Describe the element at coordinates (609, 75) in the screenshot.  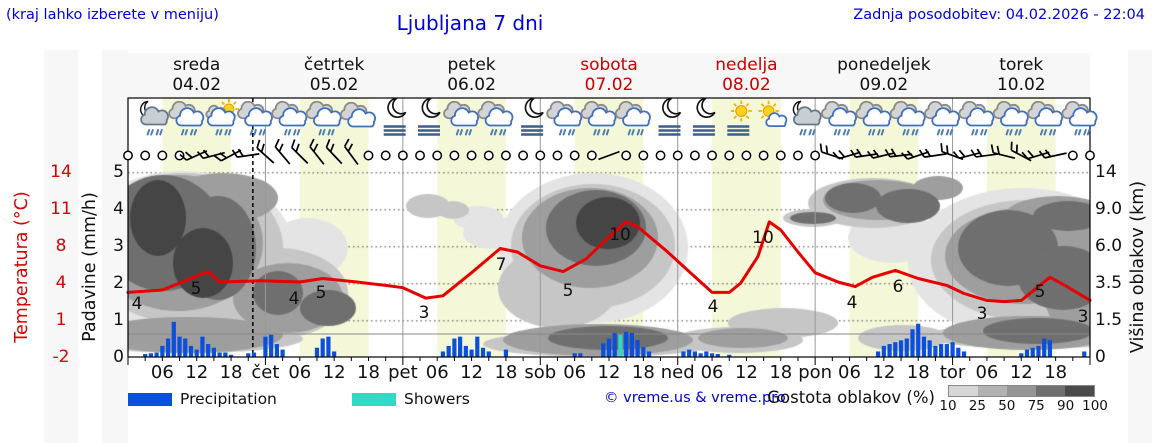
I see `day-header-sobota: sobota 07.02` at that location.